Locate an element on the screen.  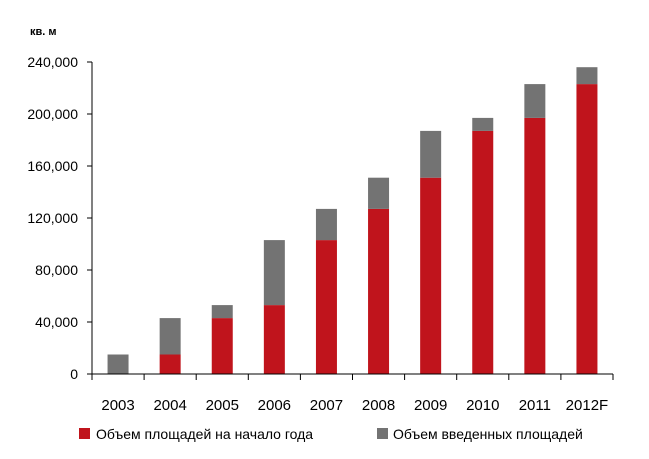
bar-added-2012F is located at coordinates (587, 76).